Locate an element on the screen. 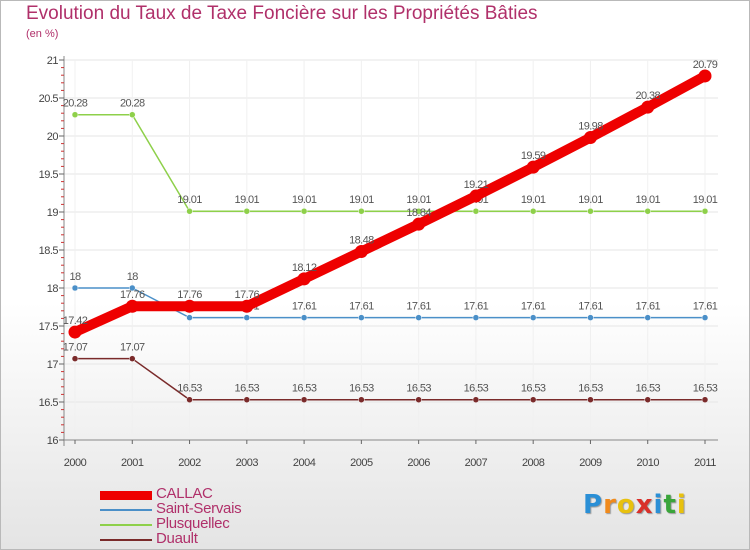  data-label-callac: 20.38 is located at coordinates (647, 96).